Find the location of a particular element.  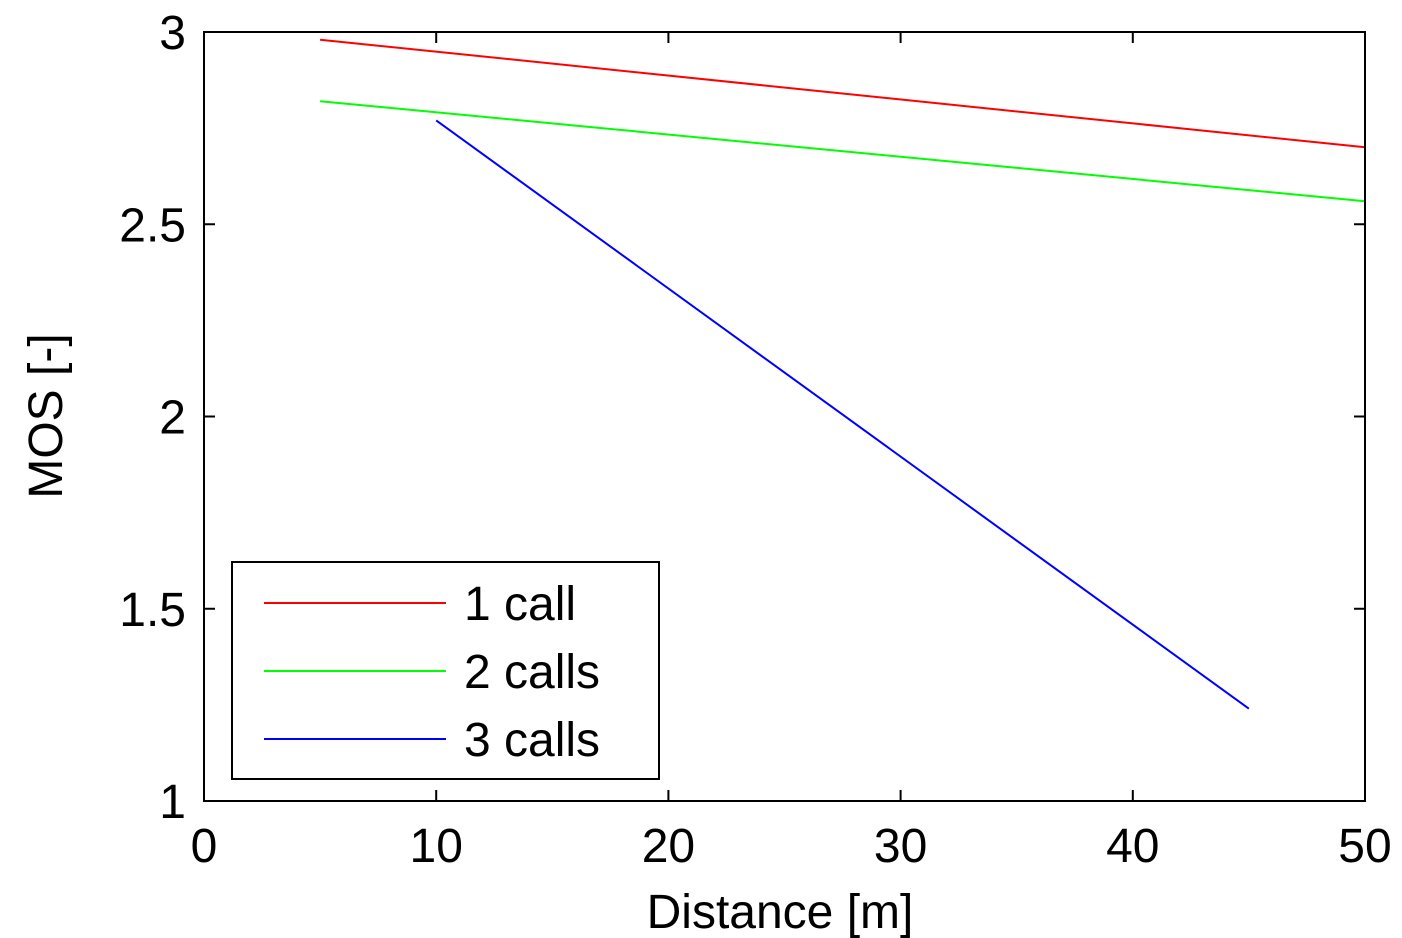

x-tick-label: 50 is located at coordinates (1364, 846).